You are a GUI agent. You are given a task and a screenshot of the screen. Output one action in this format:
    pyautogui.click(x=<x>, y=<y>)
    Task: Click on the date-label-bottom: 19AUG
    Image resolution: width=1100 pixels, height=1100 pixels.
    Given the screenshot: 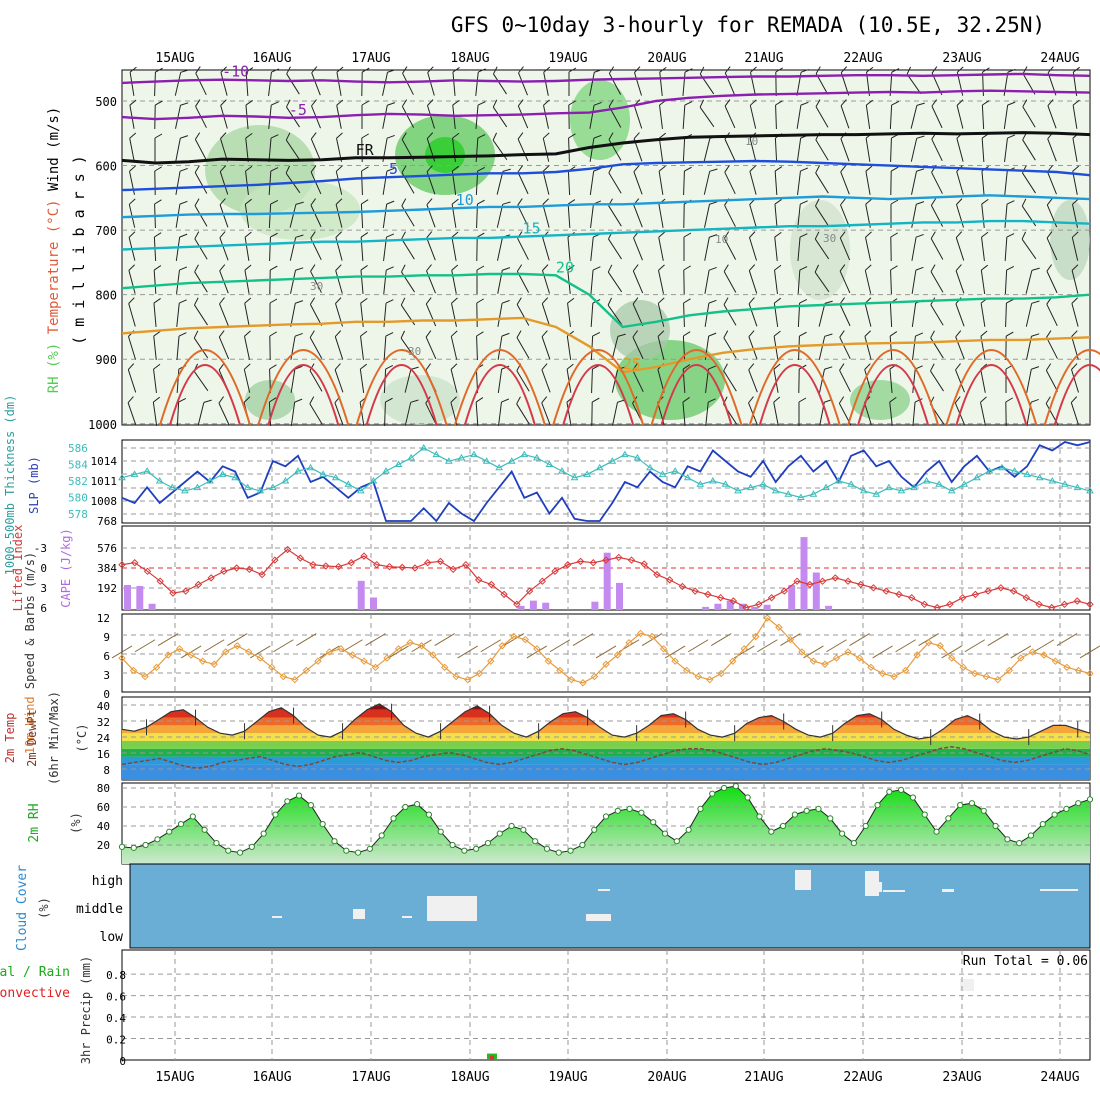 What is the action you would take?
    pyautogui.click(x=567, y=1077)
    